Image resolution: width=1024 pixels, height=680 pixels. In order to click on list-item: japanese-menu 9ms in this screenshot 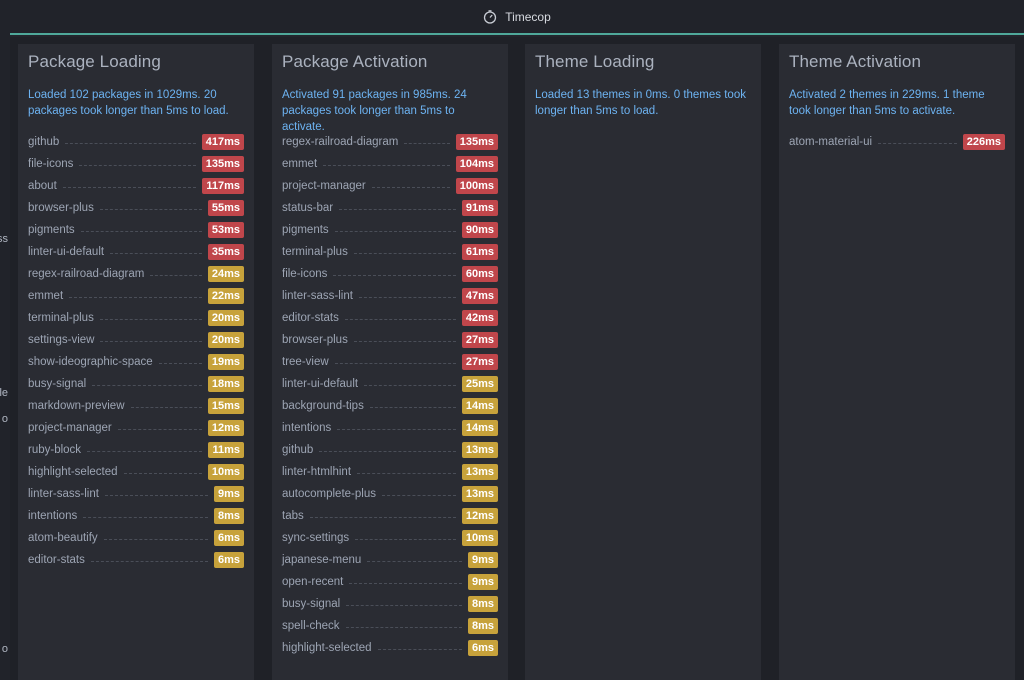, I will do `click(390, 560)`.